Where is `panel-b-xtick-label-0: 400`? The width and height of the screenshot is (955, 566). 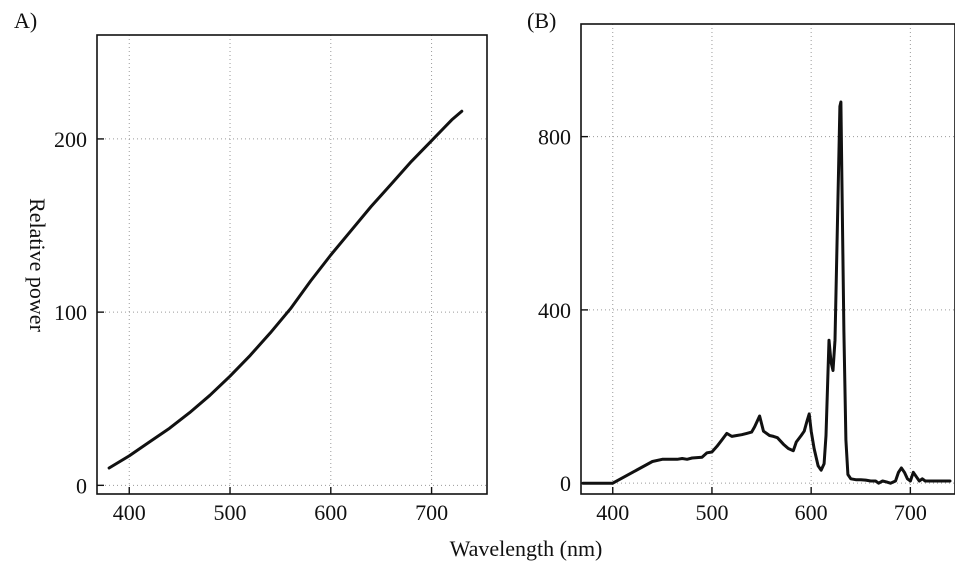 panel-b-xtick-label-0: 400 is located at coordinates (612, 512).